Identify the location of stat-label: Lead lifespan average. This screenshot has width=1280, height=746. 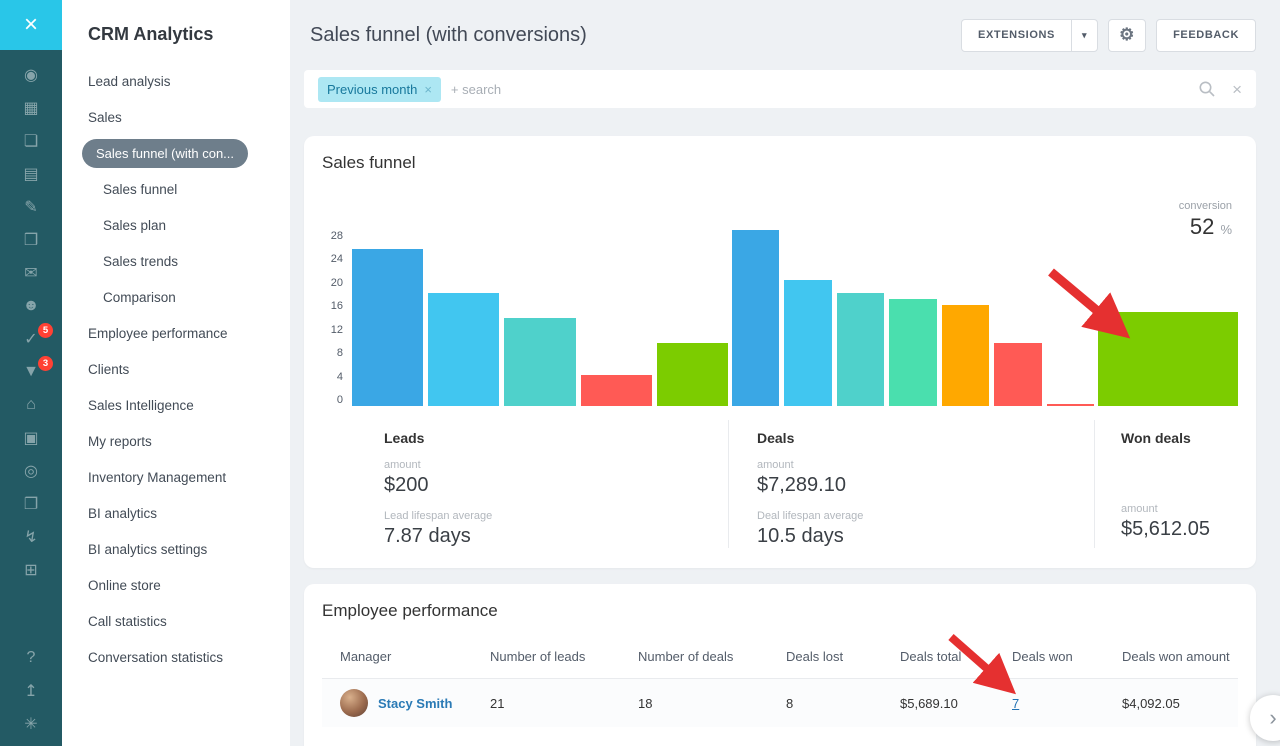
(438, 516).